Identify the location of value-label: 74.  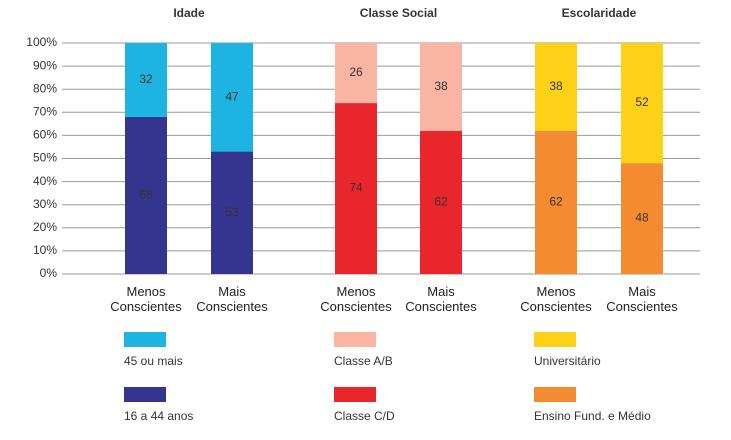
(356, 188).